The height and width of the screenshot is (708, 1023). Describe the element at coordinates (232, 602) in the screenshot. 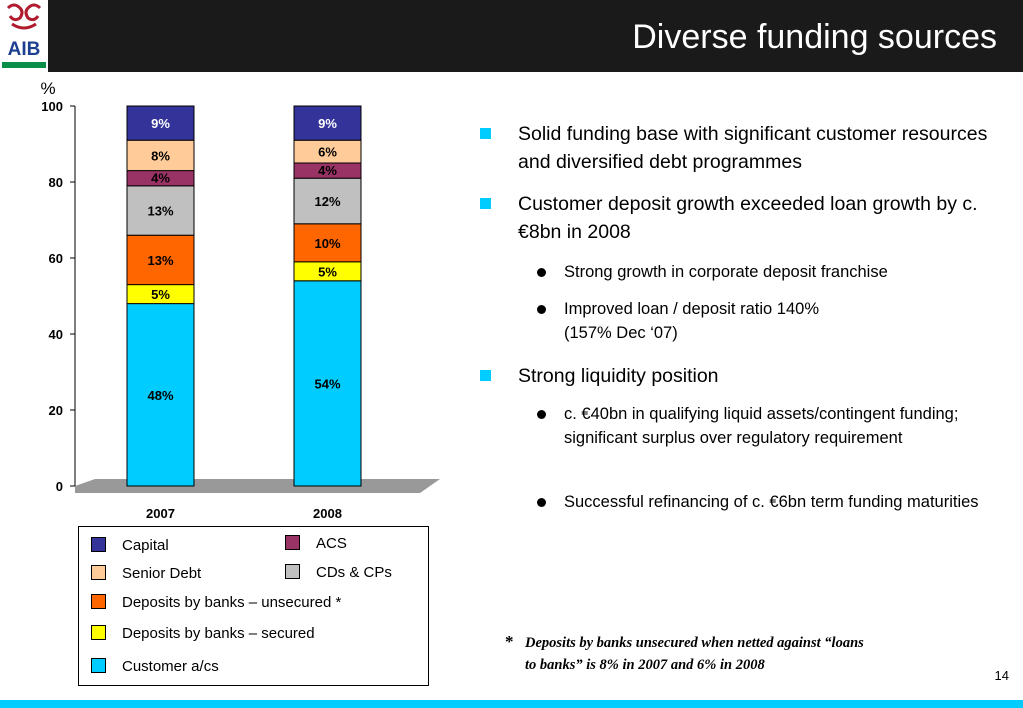

I see `legend-label: Deposits by banks – unsecured *` at that location.